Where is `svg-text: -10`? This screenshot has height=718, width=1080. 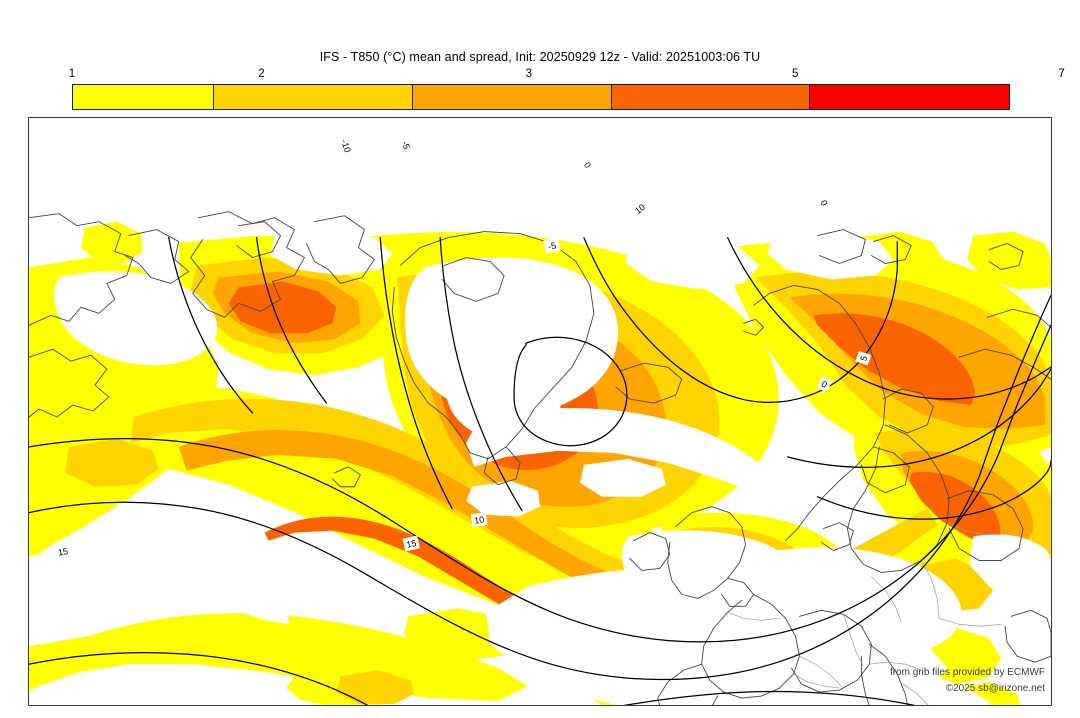 svg-text: -10 is located at coordinates (346, 145).